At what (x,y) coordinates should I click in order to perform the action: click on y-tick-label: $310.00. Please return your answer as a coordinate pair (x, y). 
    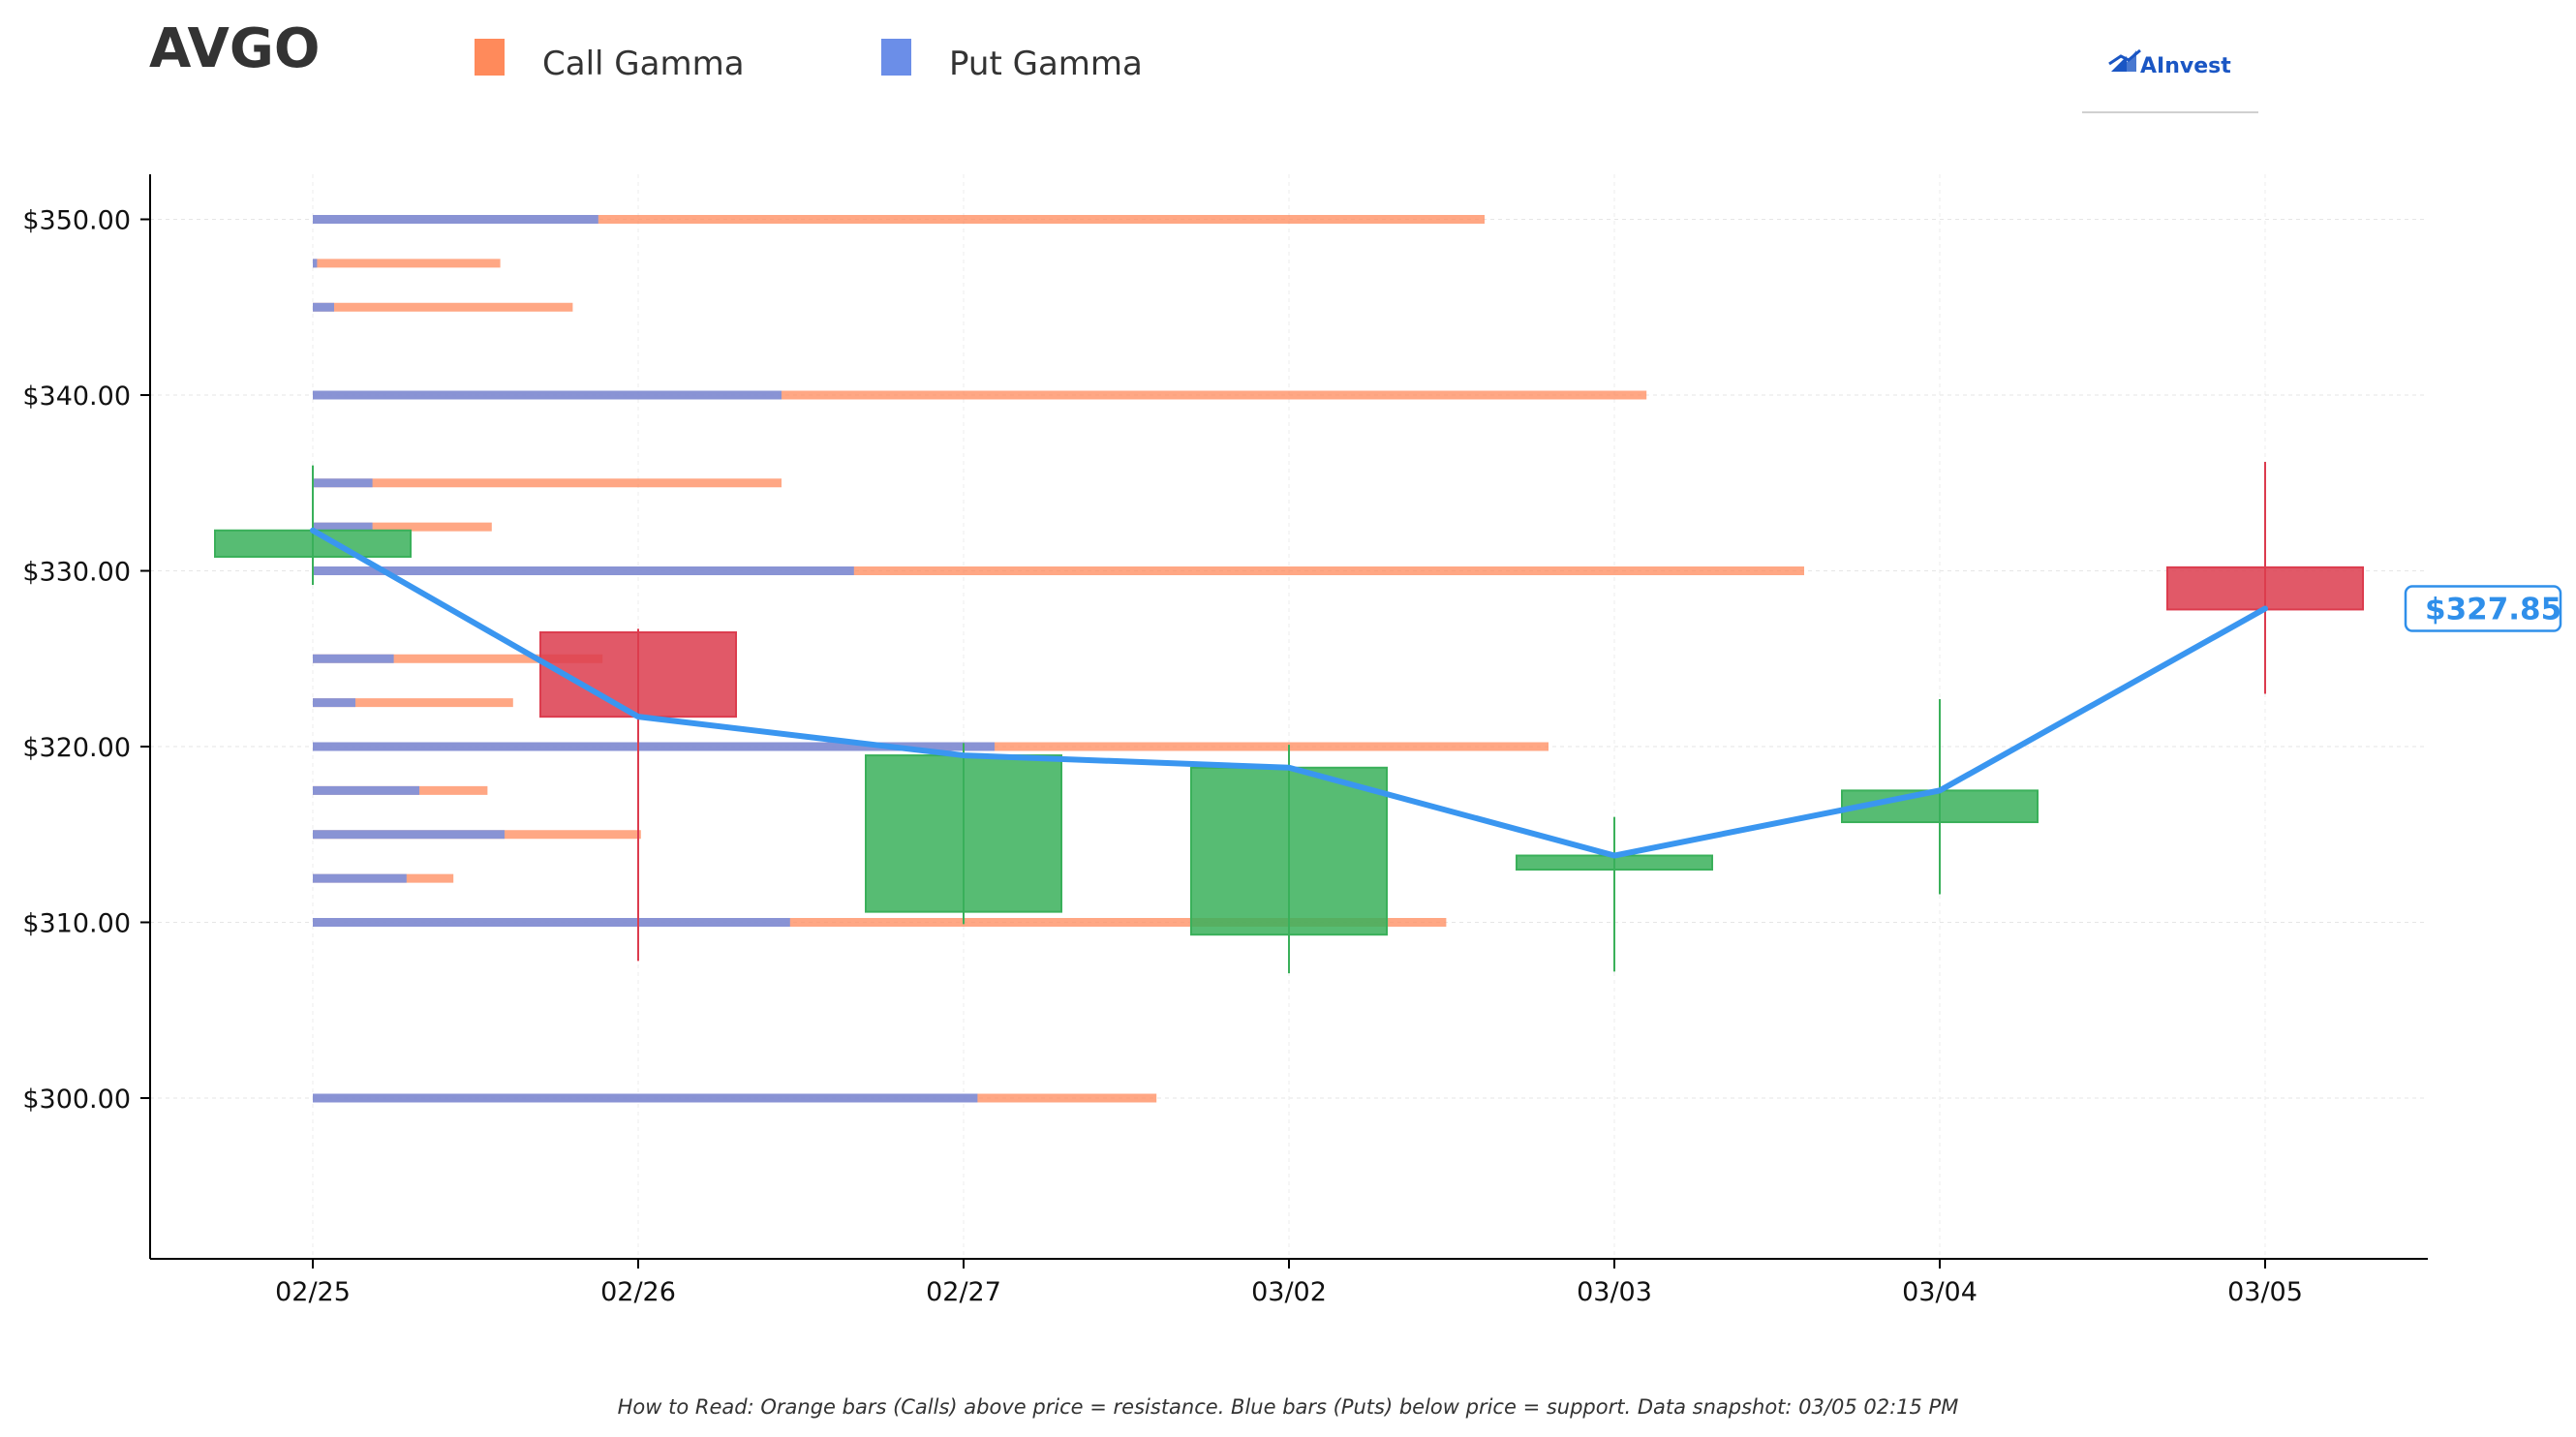
    Looking at the image, I should click on (76, 924).